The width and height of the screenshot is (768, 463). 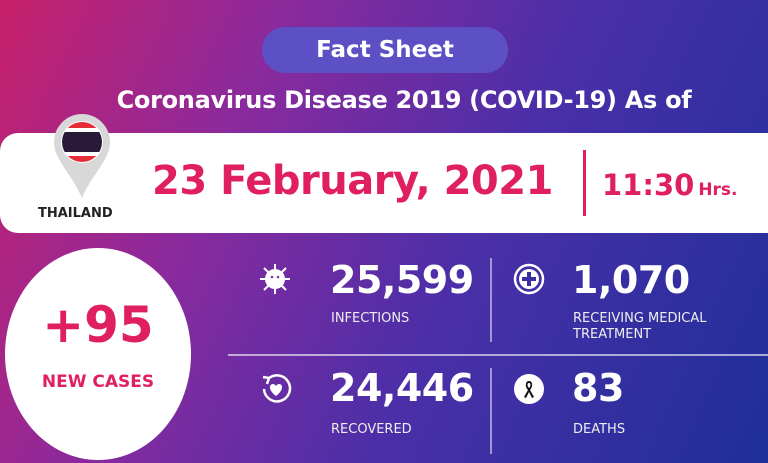 I want to click on report-time: 11:30 Hrs., so click(x=670, y=185).